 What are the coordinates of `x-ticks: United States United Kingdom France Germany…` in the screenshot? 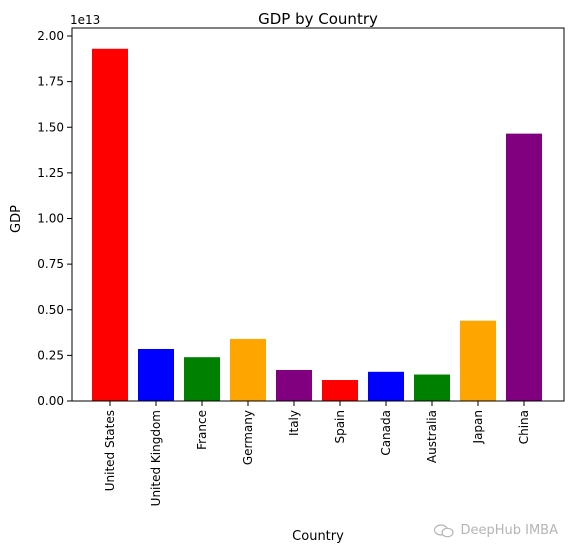 It's located at (317, 453).